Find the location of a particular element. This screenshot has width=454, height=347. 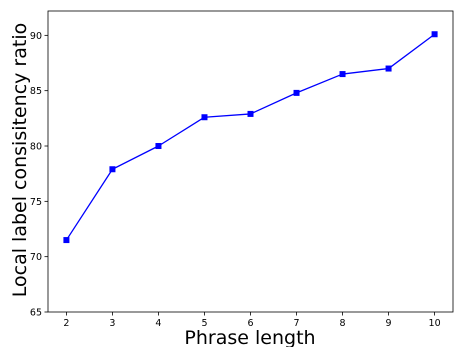

x-tick-label: 3 is located at coordinates (112, 323).